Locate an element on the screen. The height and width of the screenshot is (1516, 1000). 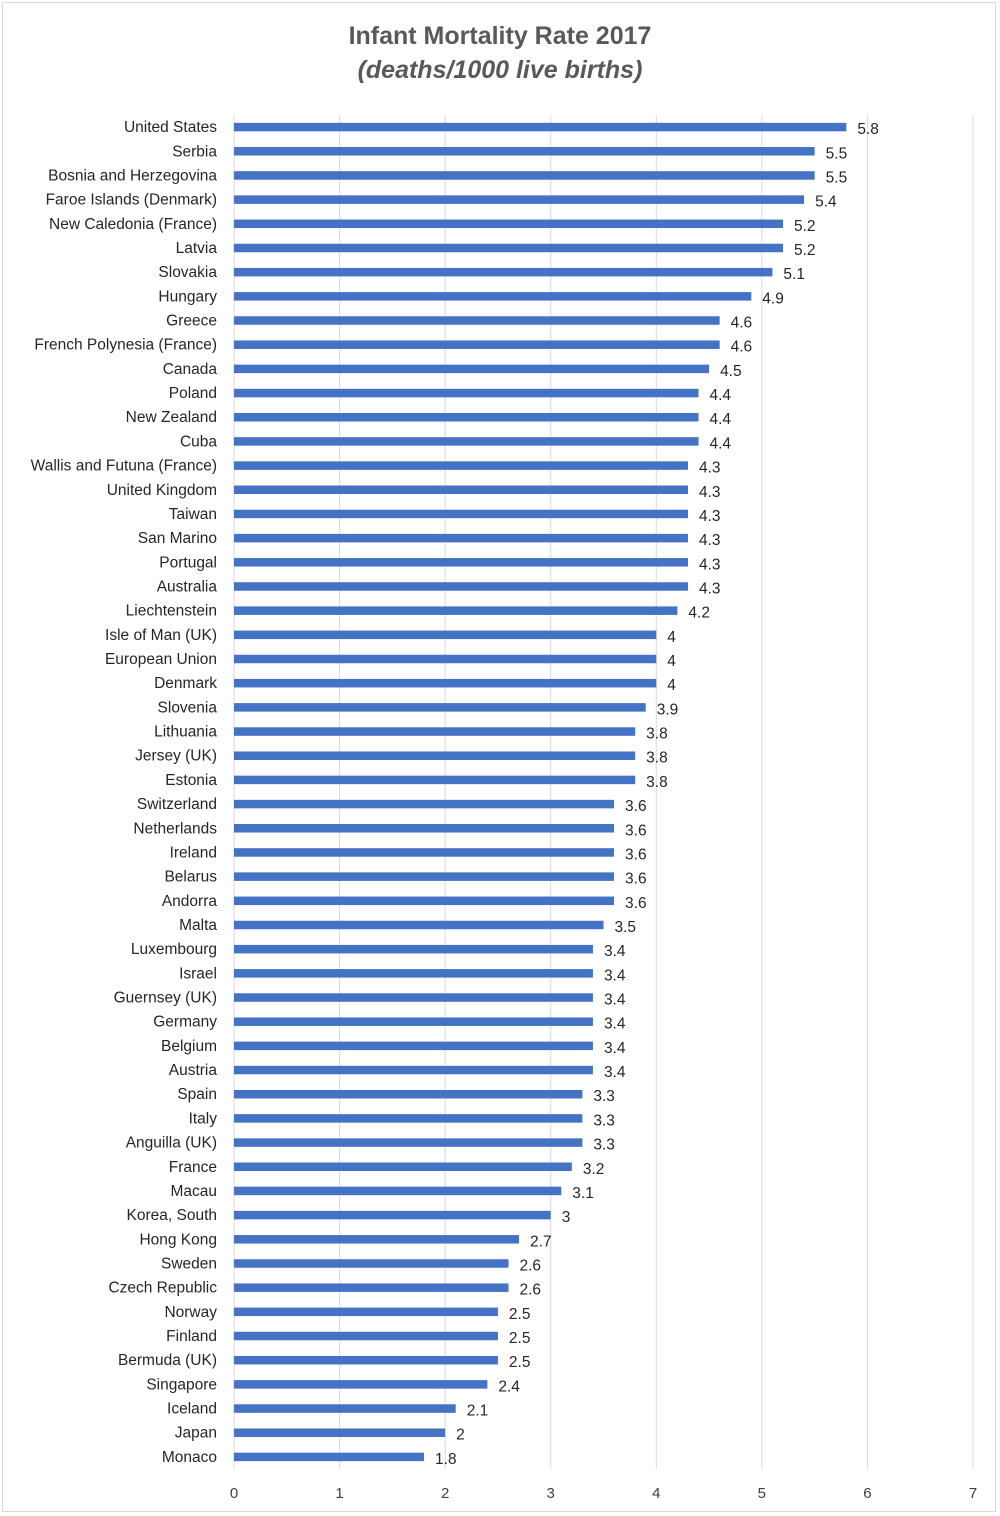
category-label: Switzerland is located at coordinates (177, 804).